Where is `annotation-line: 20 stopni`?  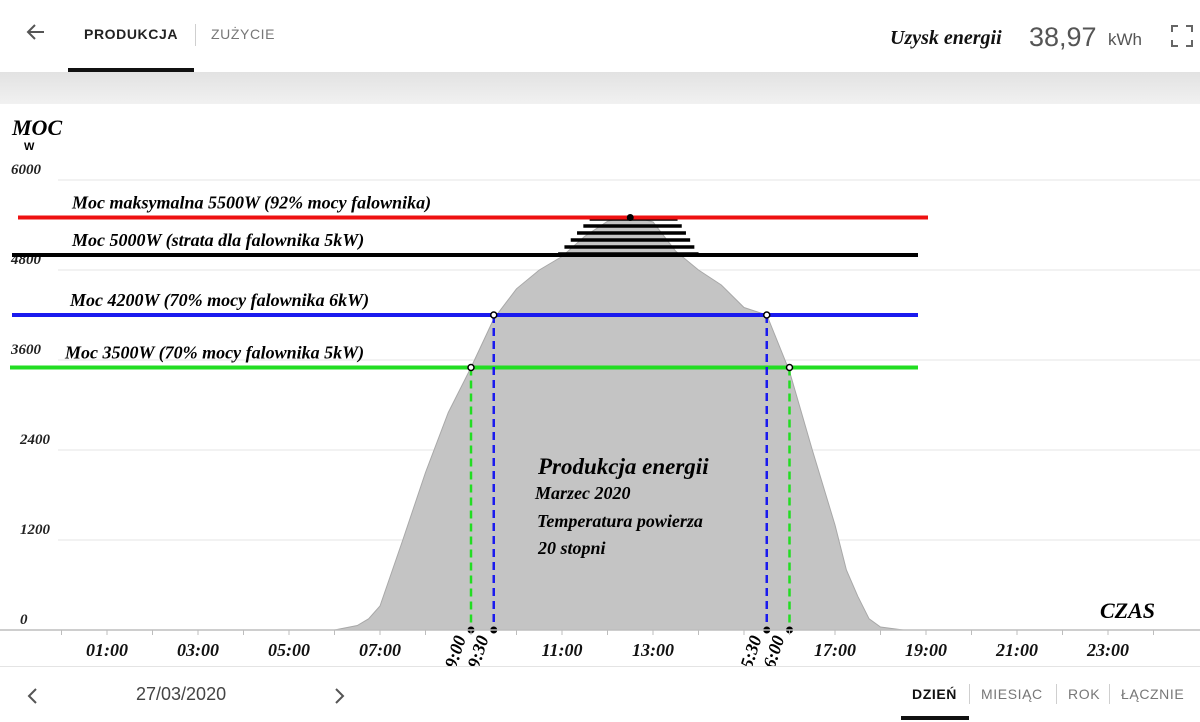 annotation-line: 20 stopni is located at coordinates (571, 548).